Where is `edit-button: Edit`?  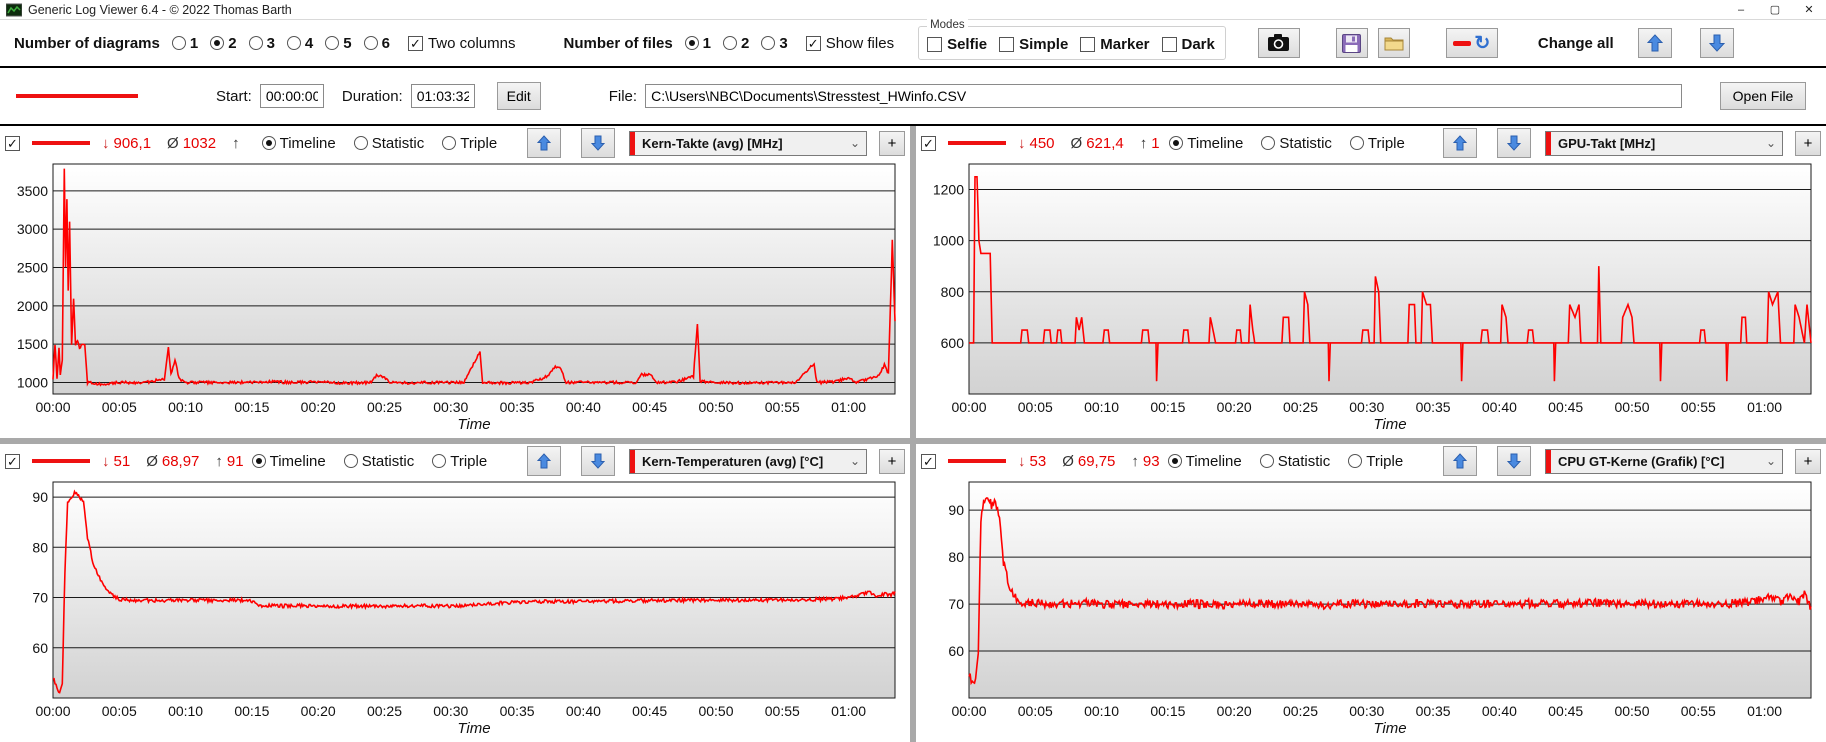 edit-button: Edit is located at coordinates (518, 96).